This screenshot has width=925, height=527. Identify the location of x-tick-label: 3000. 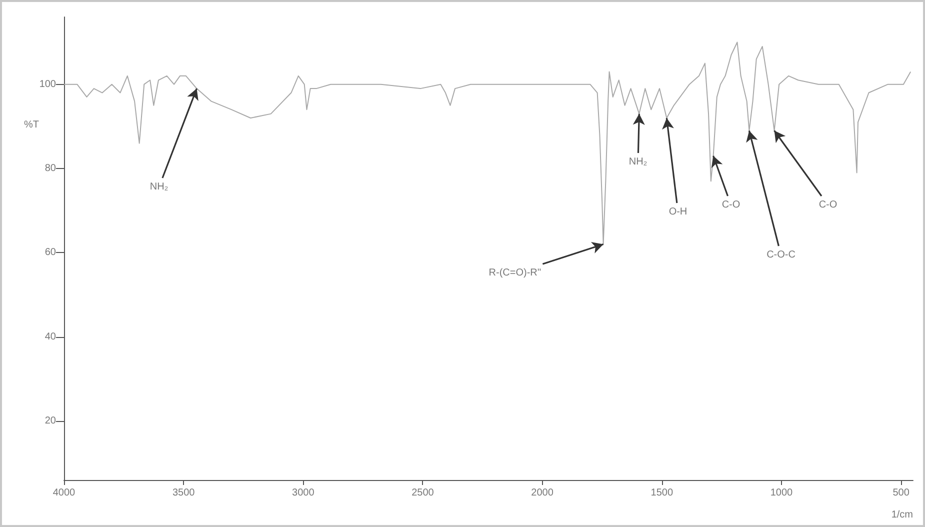
(303, 493).